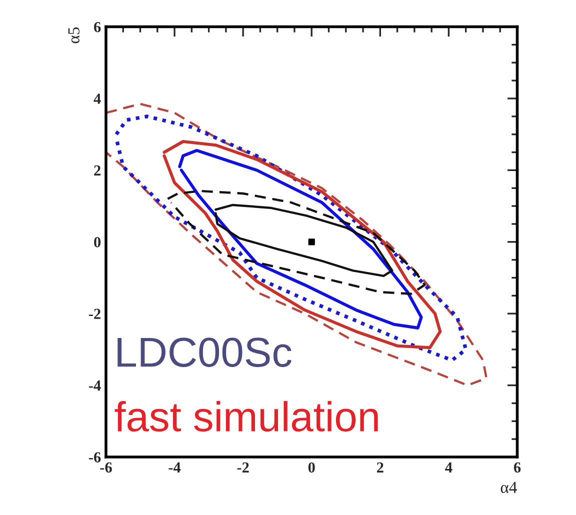 This screenshot has height=515, width=576. I want to click on x-axis-title: α4, so click(508, 488).